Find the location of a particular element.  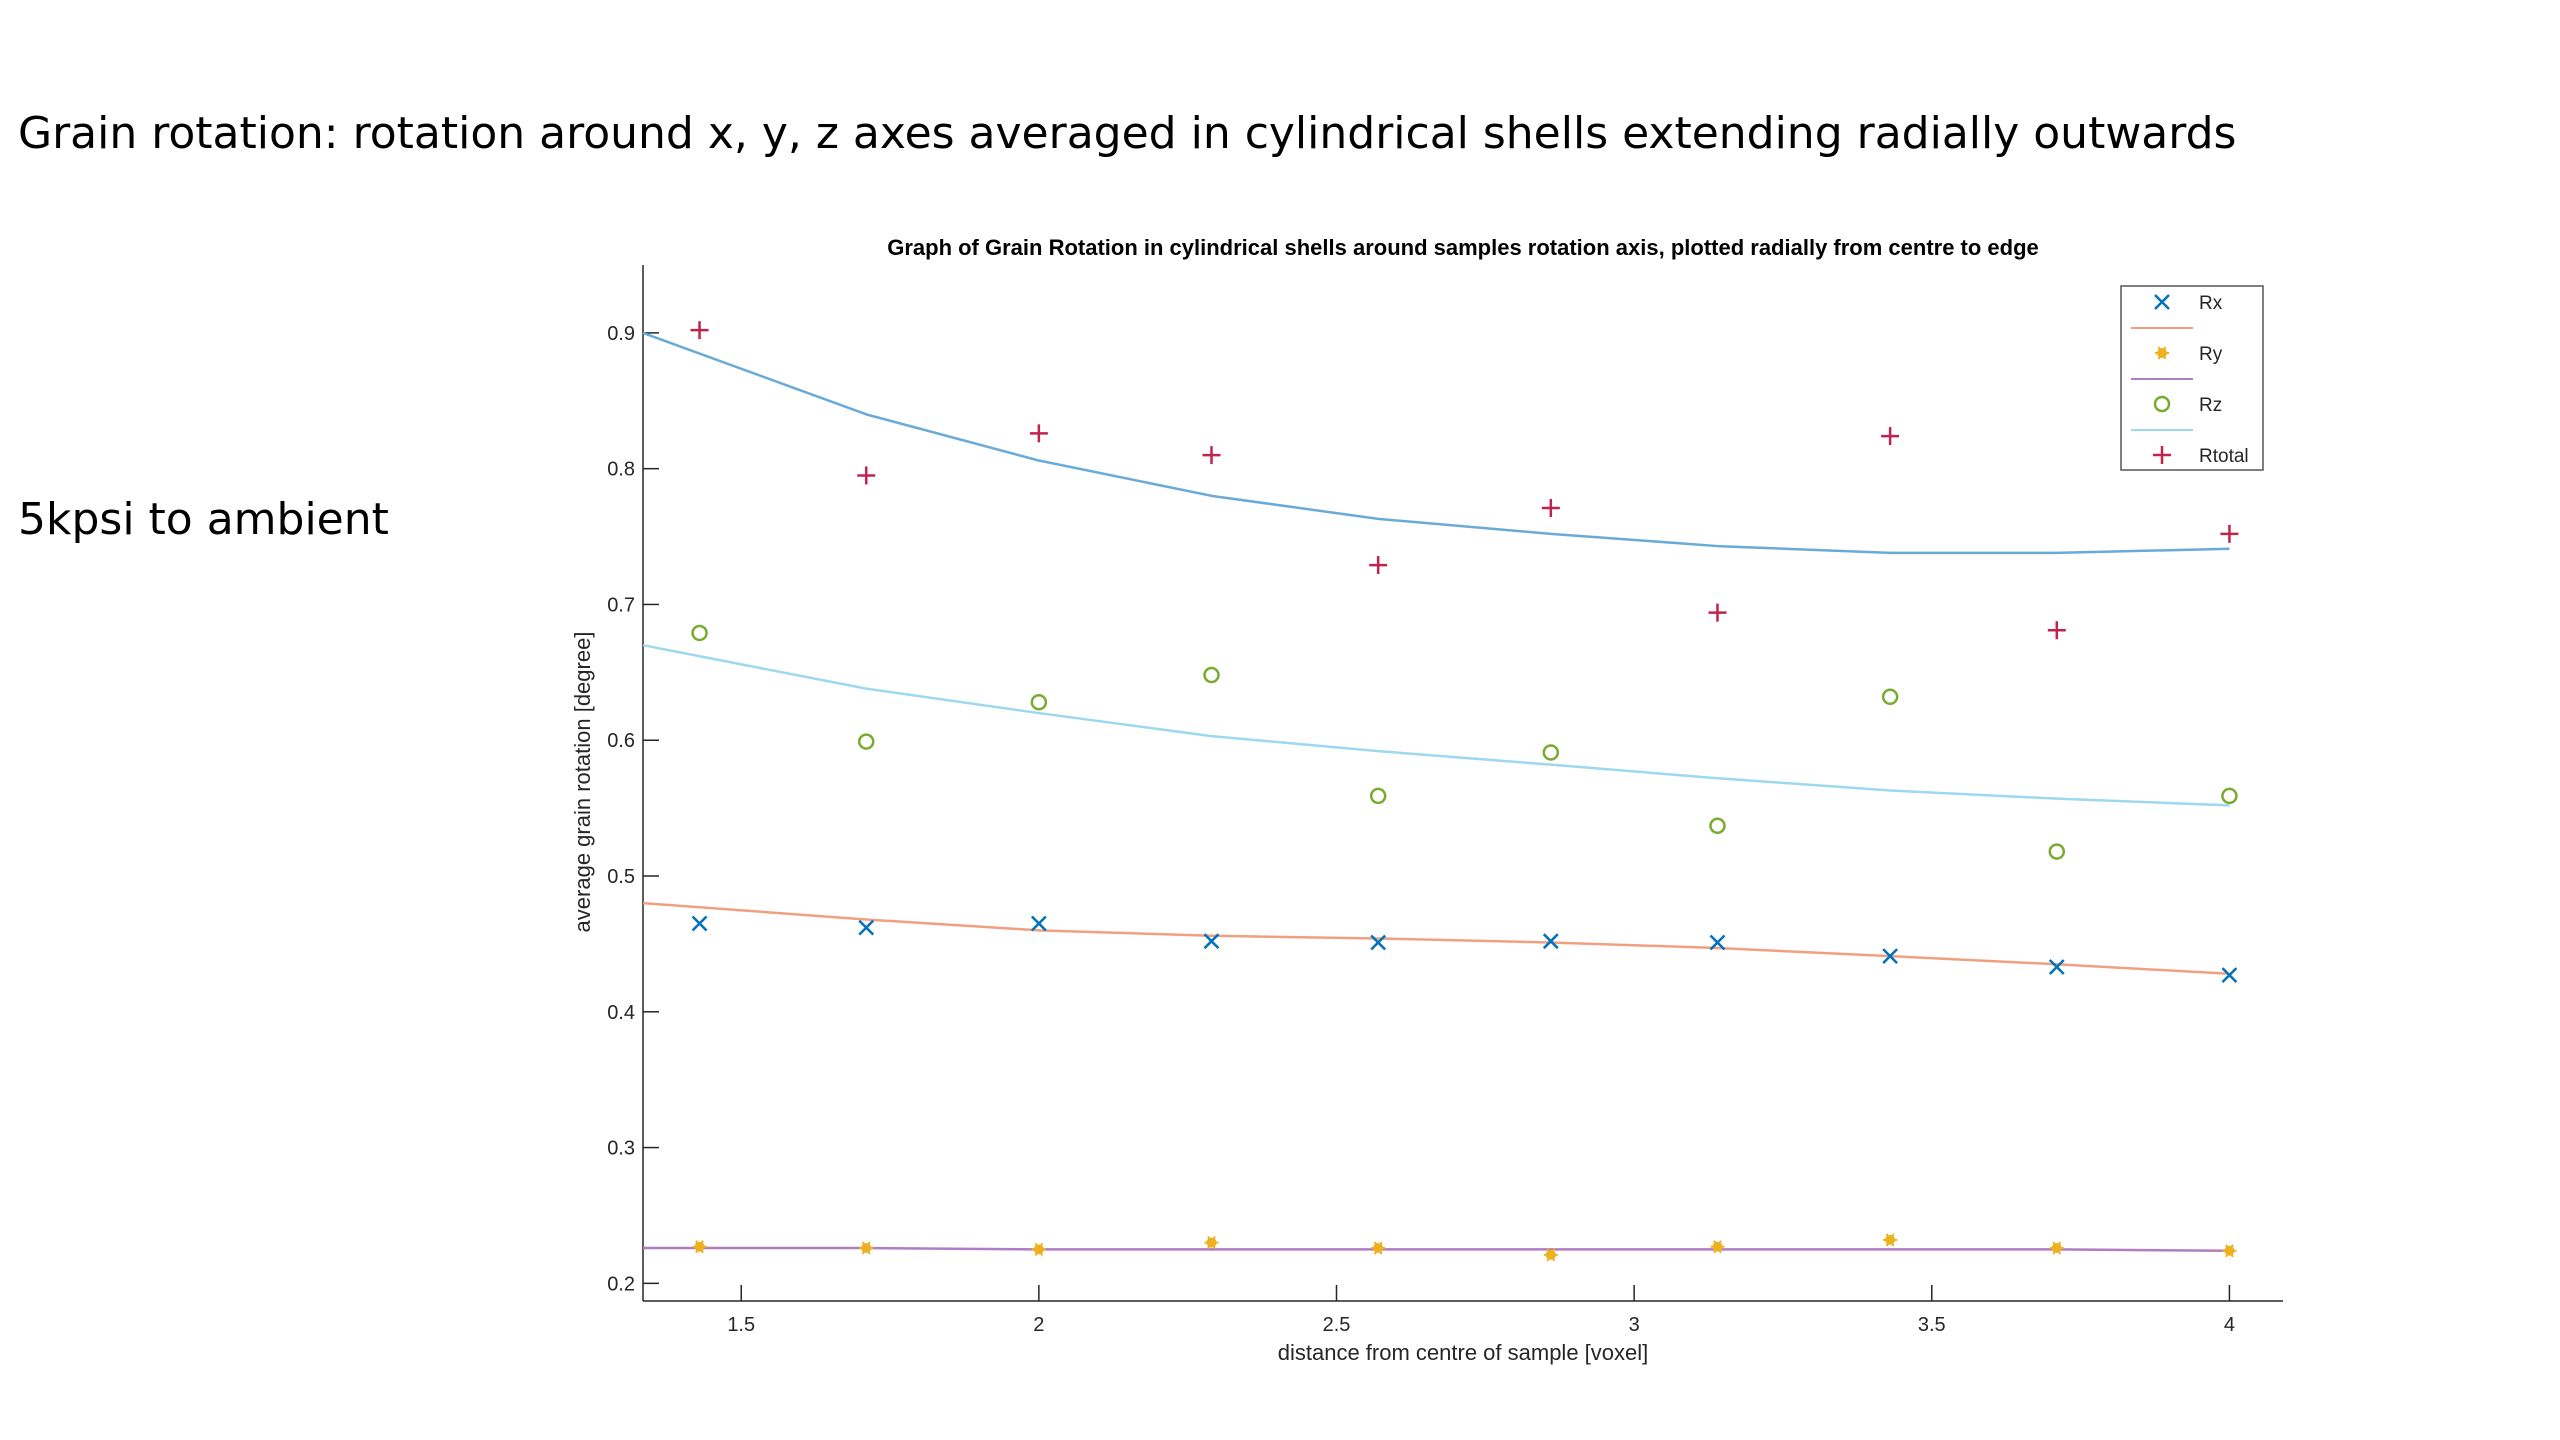

legend-label: Ry is located at coordinates (2211, 354).